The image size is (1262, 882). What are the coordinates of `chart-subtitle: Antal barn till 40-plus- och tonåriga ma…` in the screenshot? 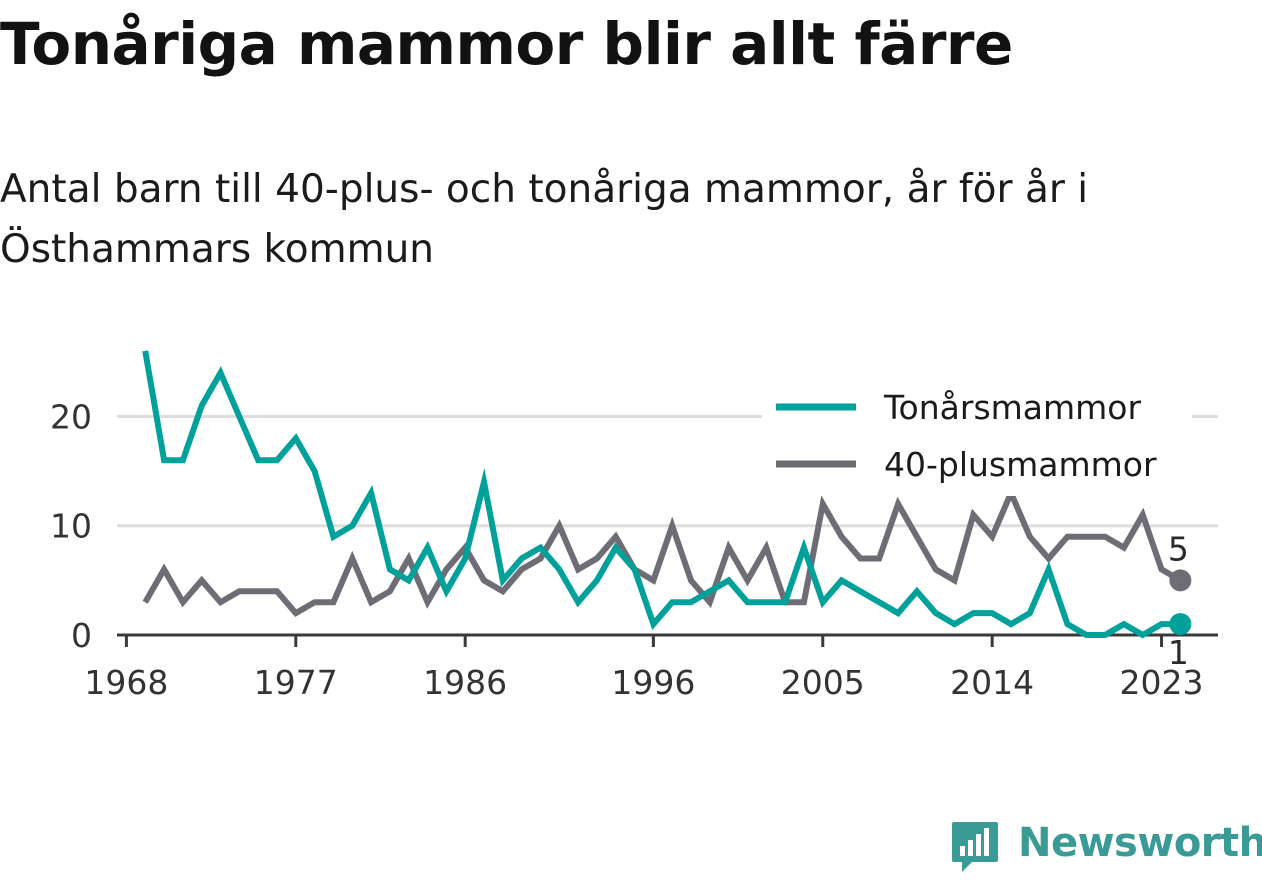 It's located at (544, 219).